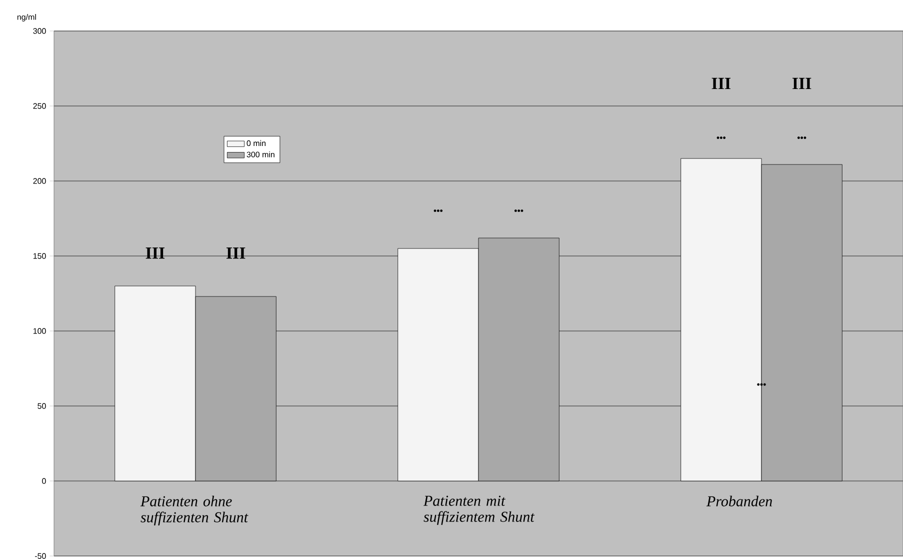 This screenshot has width=903, height=559. I want to click on x-tick-label: Patienten ohne suffizienten Shunt, so click(194, 511).